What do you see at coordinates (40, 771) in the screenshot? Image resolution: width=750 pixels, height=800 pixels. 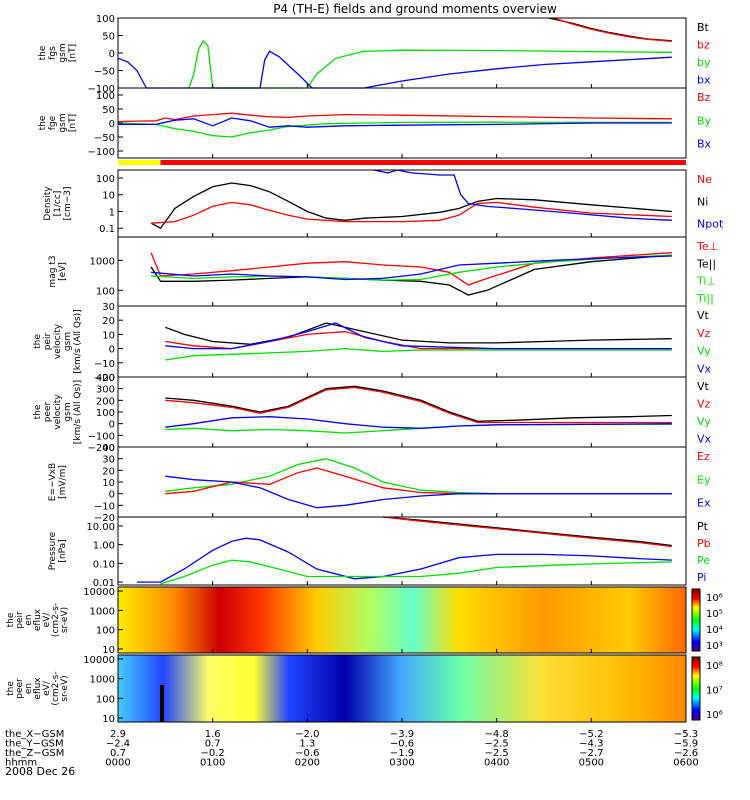 I see `date-label: 2008 Dec 26` at bounding box center [40, 771].